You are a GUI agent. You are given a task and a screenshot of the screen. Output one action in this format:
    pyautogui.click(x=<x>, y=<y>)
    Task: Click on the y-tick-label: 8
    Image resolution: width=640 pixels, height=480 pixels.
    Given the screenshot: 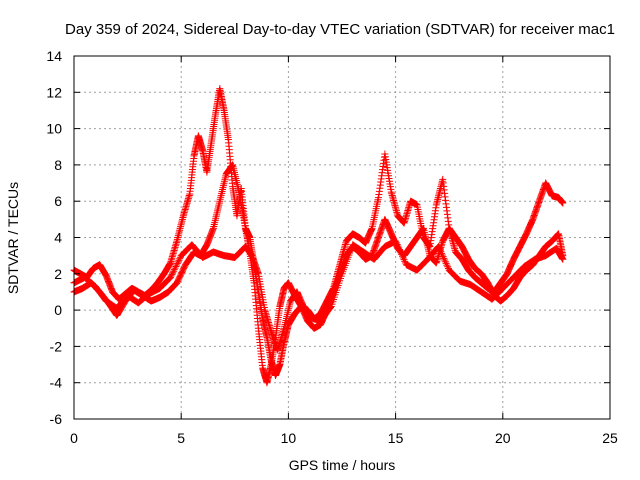 What is the action you would take?
    pyautogui.click(x=58, y=165)
    